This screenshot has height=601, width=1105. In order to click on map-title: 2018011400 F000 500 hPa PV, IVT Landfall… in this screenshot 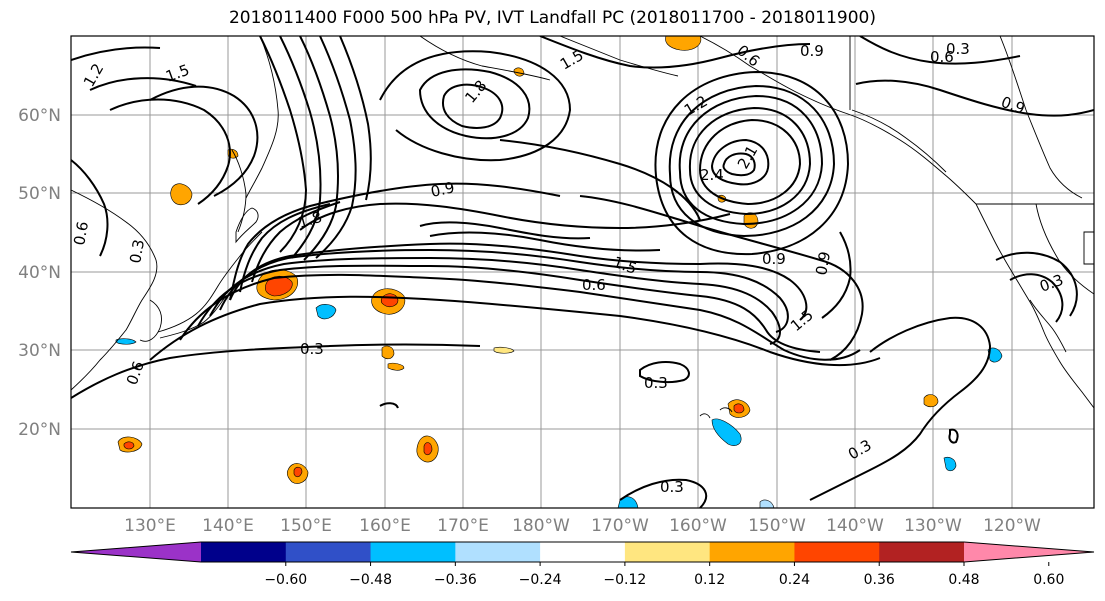, I will do `click(552, 18)`.